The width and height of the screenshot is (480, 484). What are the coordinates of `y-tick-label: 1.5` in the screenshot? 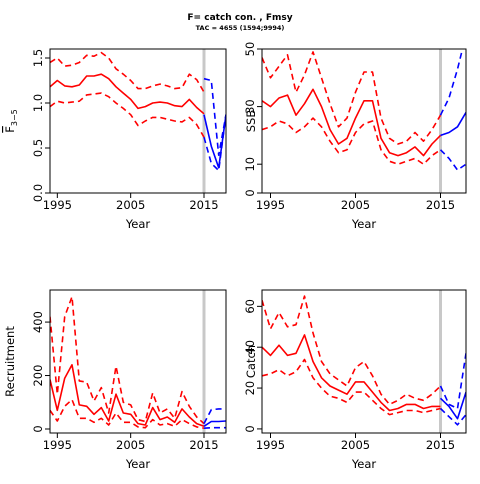 It's located at (38, 58).